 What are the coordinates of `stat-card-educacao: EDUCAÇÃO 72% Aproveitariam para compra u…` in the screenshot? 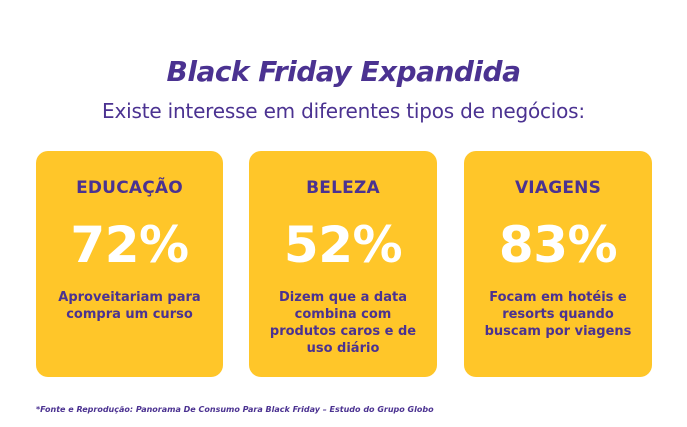 It's located at (129, 264).